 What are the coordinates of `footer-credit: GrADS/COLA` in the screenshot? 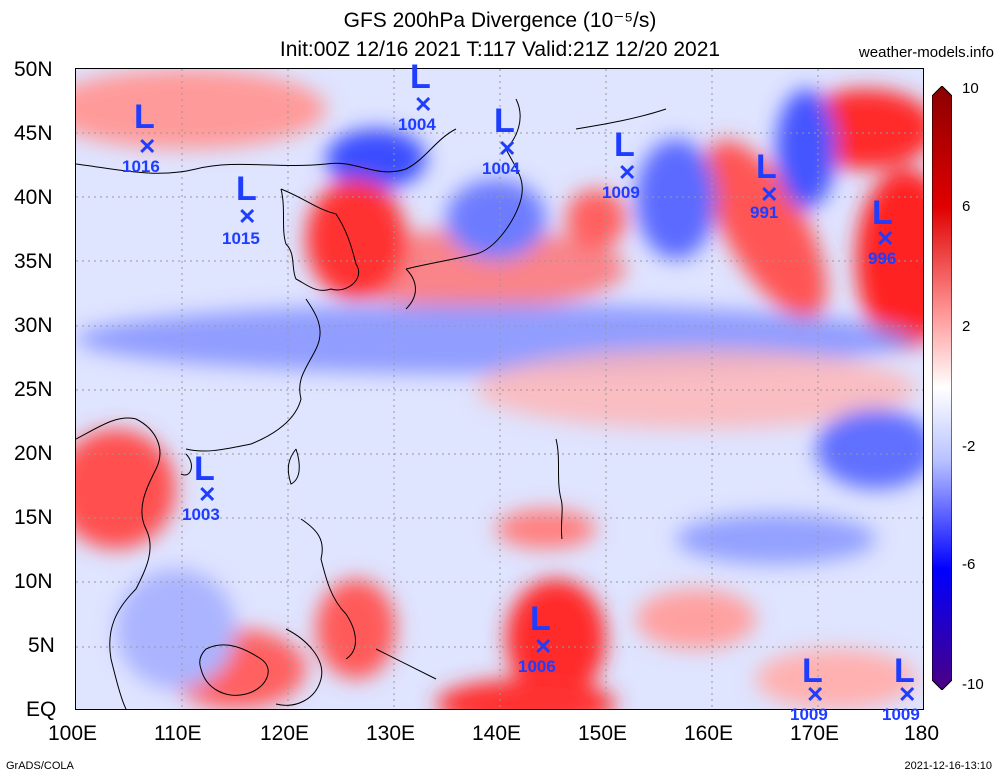 It's located at (40, 766).